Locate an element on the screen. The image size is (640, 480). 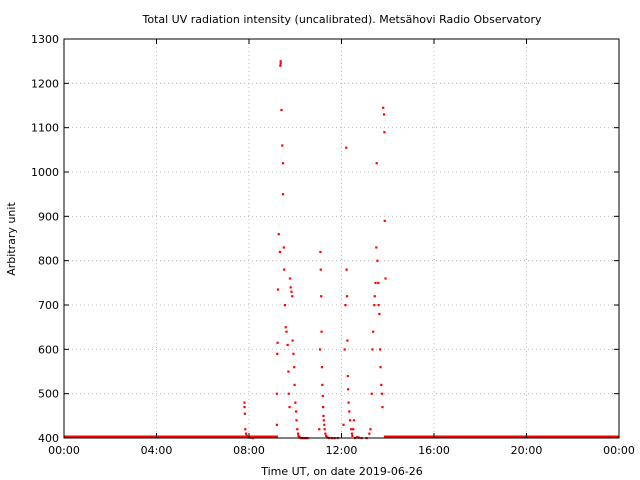
x-tick-label: 12:00 is located at coordinates (342, 450).